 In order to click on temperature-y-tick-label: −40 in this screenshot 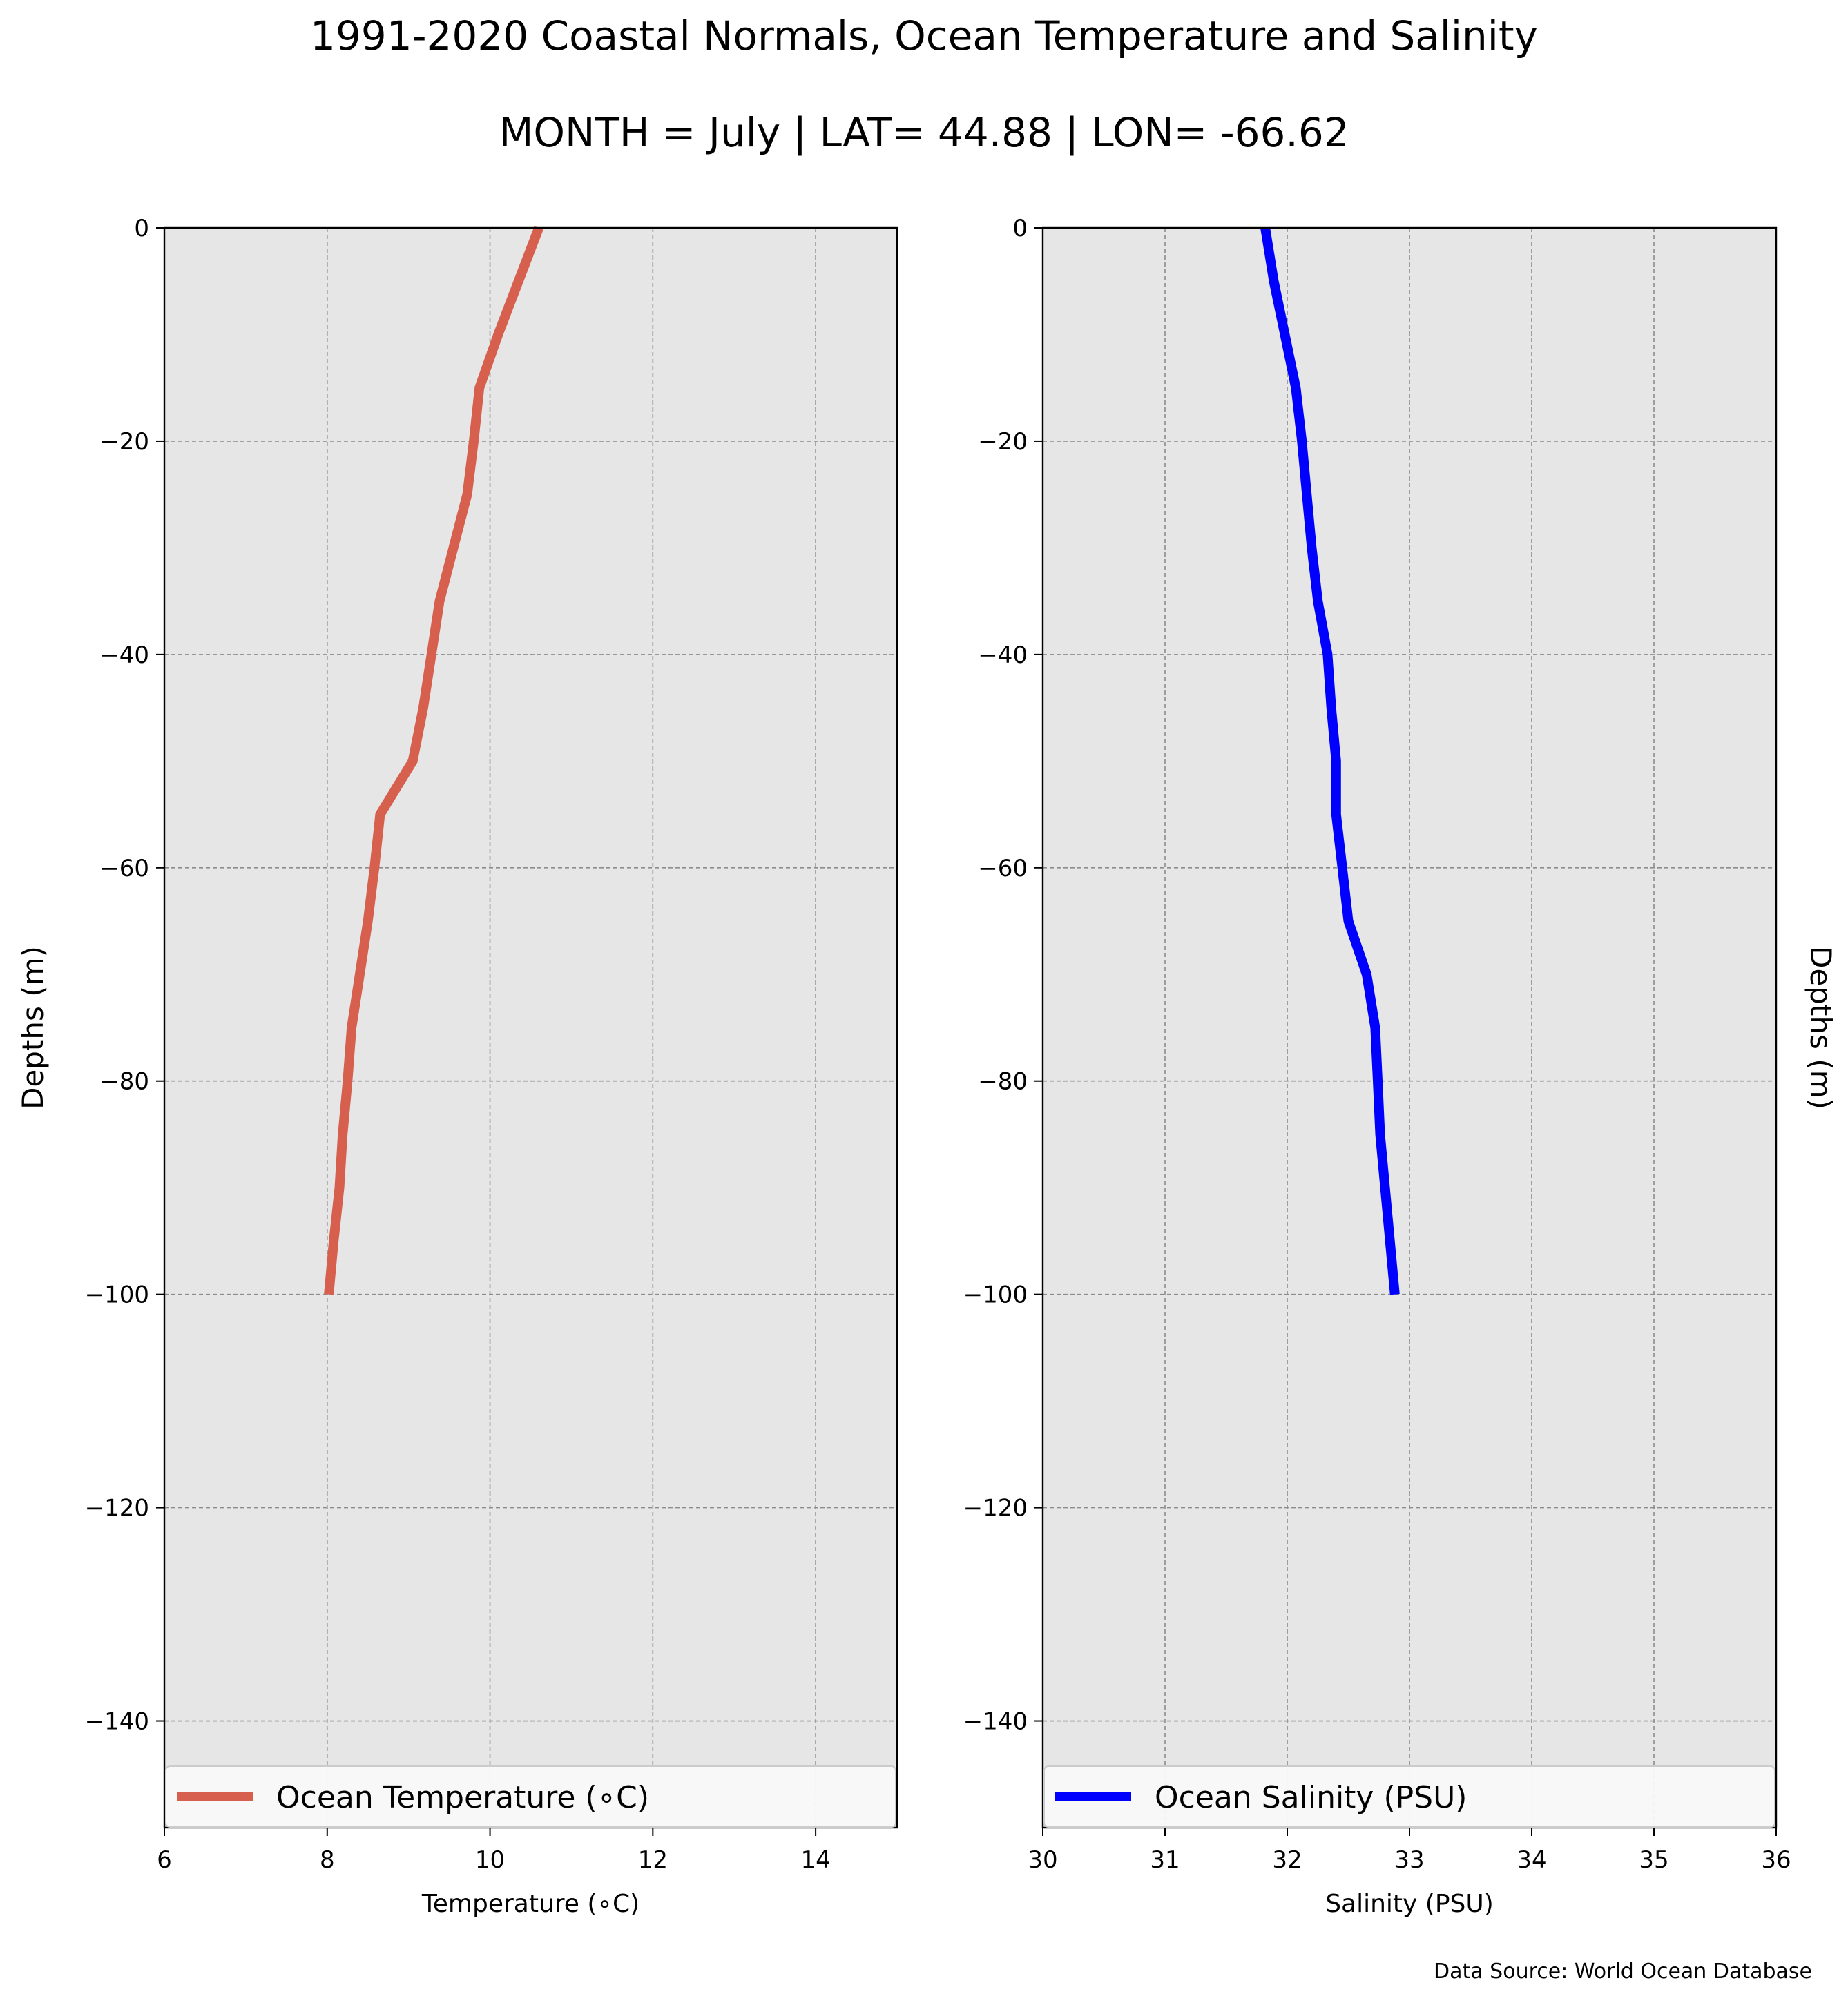, I will do `click(124, 655)`.